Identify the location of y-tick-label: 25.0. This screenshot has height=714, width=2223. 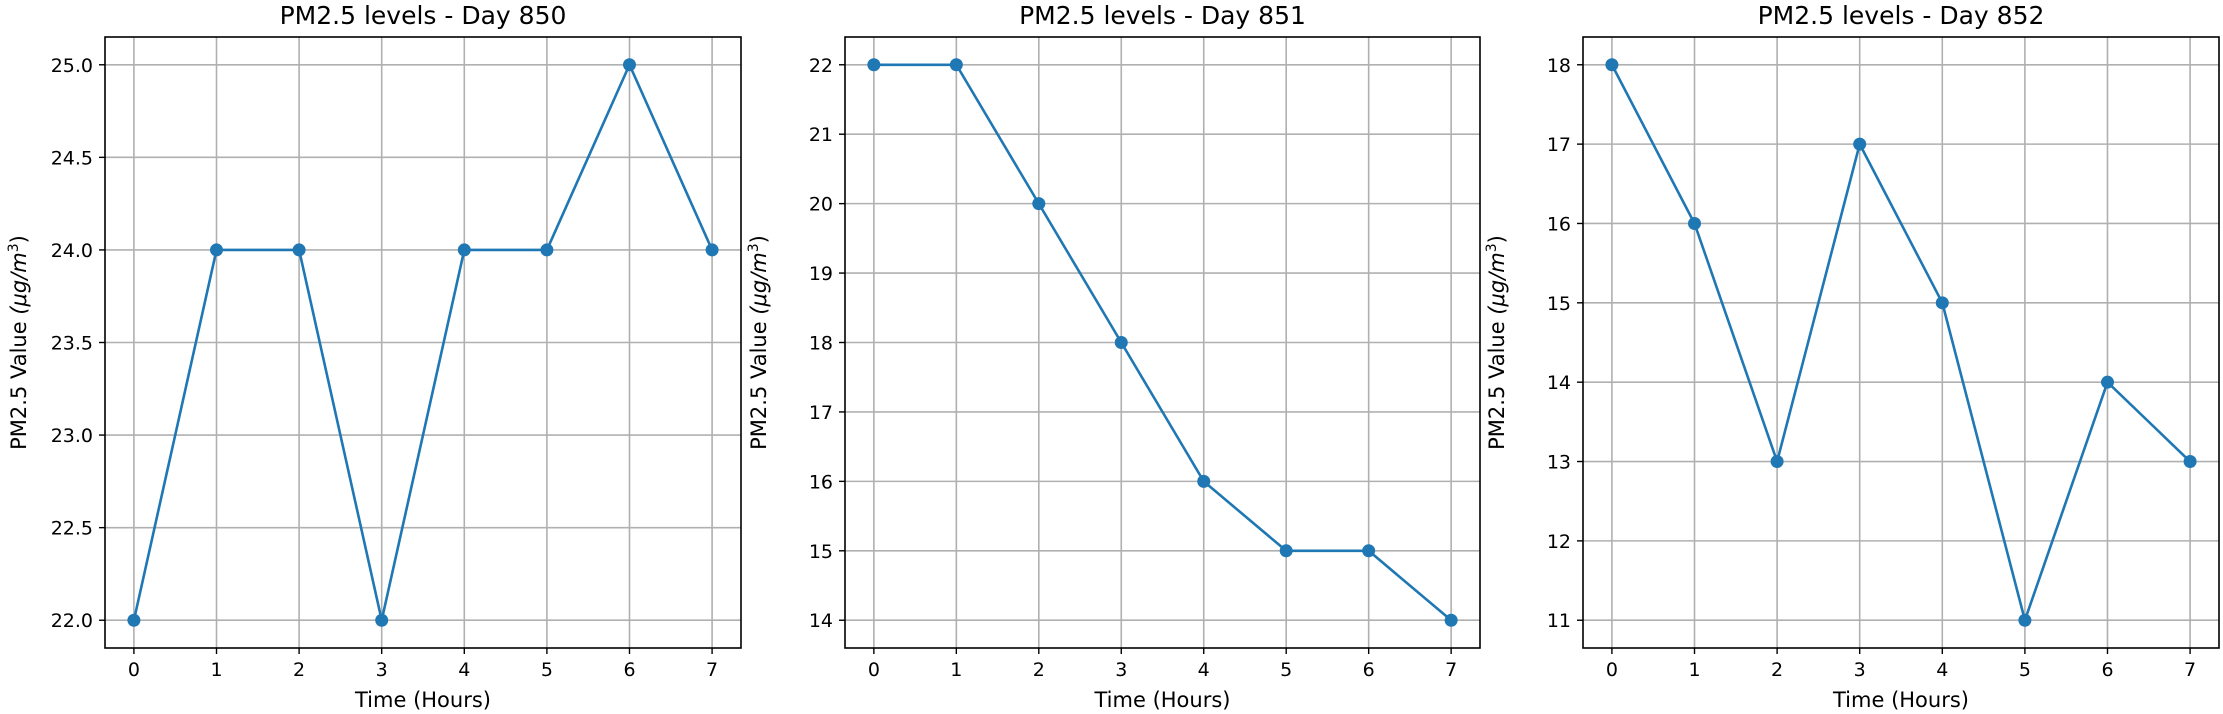
(72, 66).